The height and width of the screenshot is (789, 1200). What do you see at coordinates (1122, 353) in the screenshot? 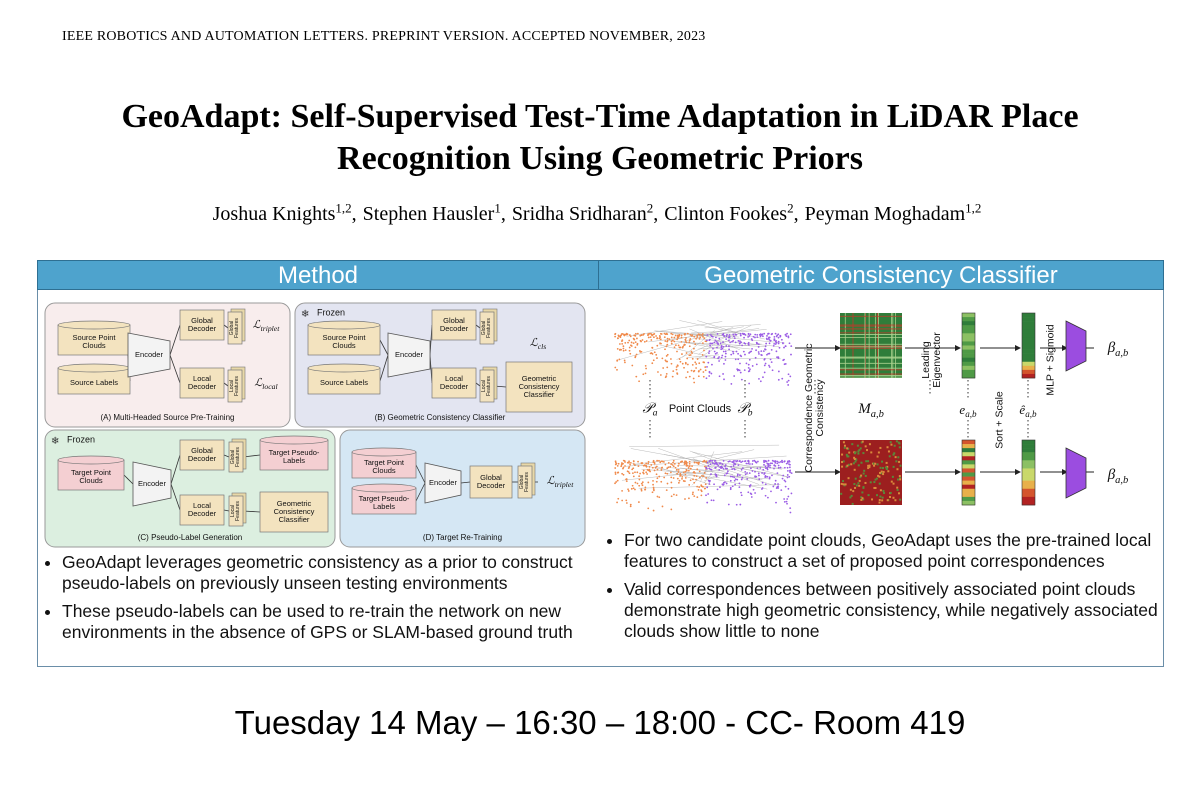
I see `subscript: a,b` at bounding box center [1122, 353].